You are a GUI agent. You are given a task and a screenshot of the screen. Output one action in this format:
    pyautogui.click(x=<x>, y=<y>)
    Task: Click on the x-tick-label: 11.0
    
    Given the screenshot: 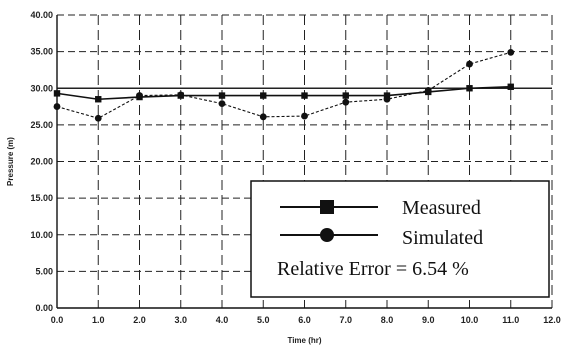 What is the action you would take?
    pyautogui.click(x=510, y=320)
    